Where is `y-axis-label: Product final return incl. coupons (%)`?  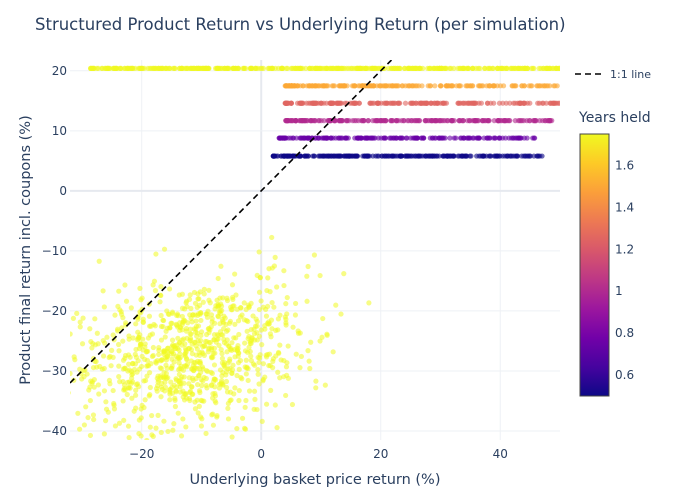
y-axis-label: Product final return incl. coupons (%) is located at coordinates (26, 249).